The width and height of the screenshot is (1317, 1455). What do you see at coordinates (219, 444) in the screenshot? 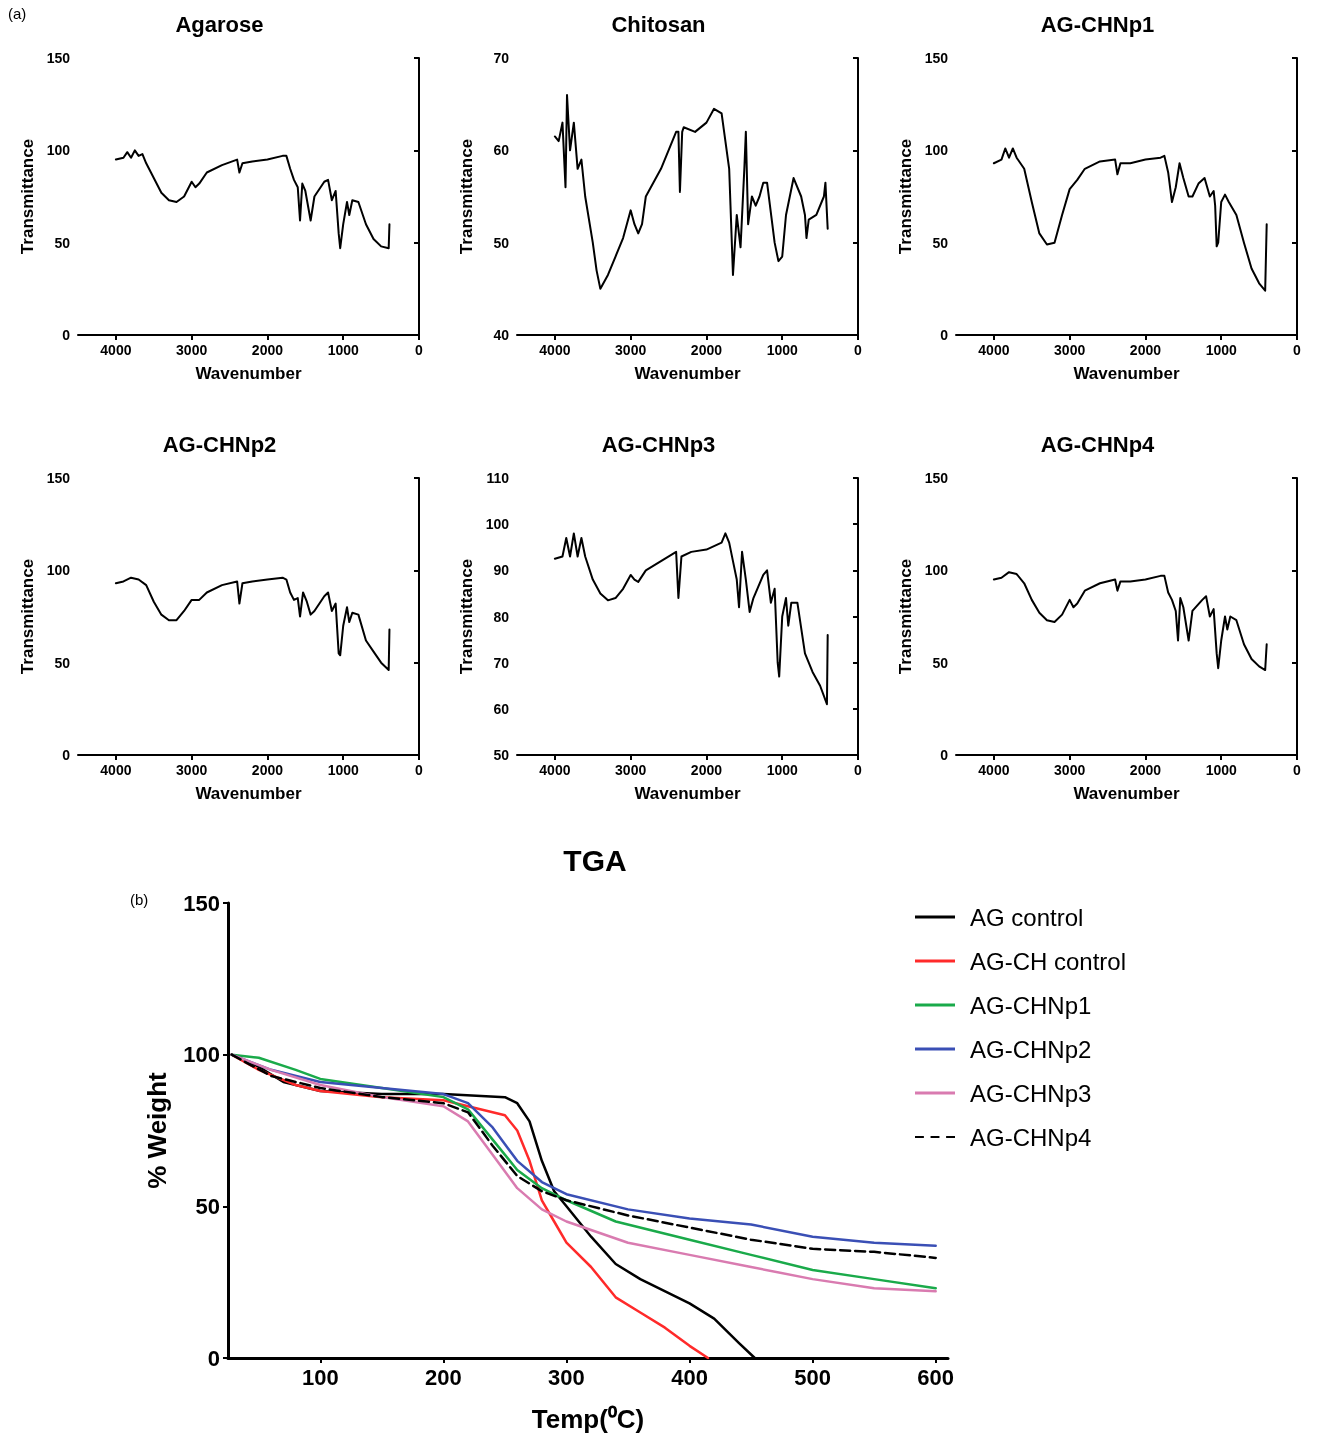
I see `chart-title: AG-CHNp2` at bounding box center [219, 444].